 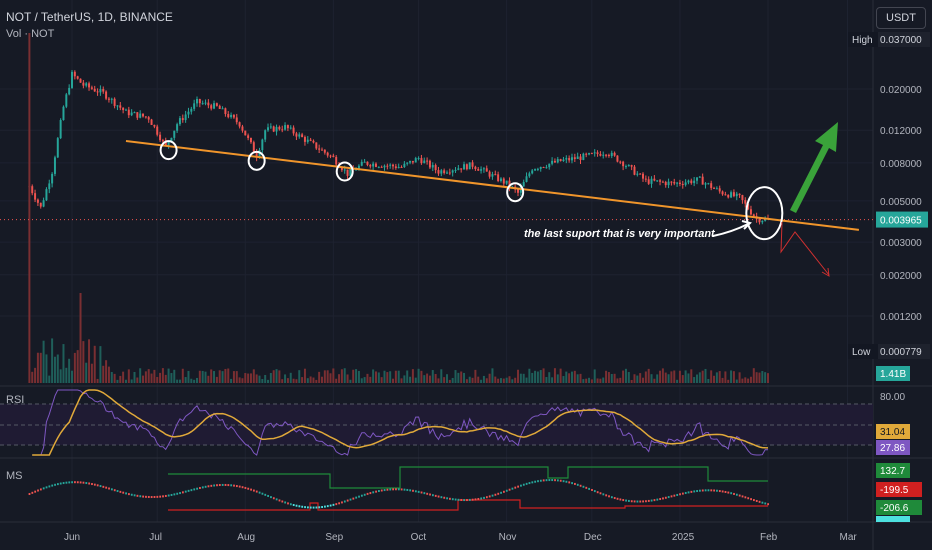 I want to click on support-annotation: the last suport that is very important, so click(x=619, y=234).